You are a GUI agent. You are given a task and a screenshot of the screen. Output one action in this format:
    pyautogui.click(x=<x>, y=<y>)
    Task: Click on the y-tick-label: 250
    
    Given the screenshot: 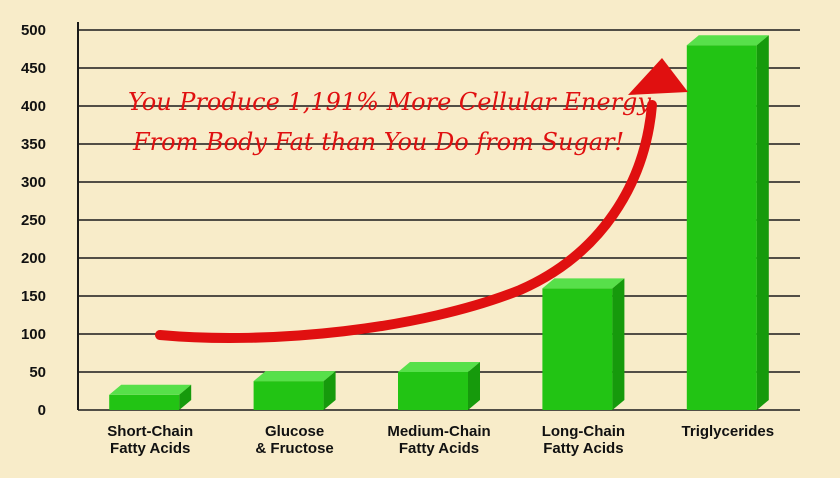 What is the action you would take?
    pyautogui.click(x=33, y=220)
    